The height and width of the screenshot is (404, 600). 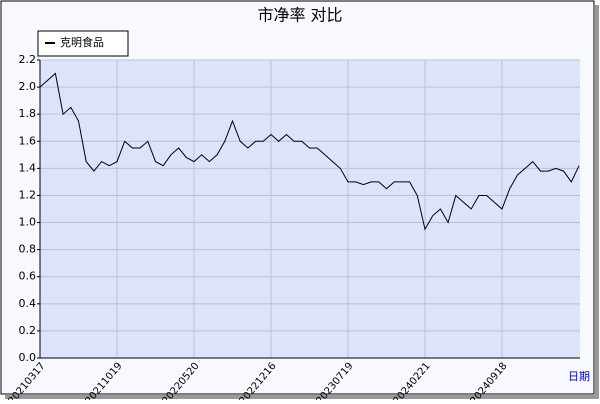 What do you see at coordinates (28, 86) in the screenshot?
I see `y-tick-label: 2.0` at bounding box center [28, 86].